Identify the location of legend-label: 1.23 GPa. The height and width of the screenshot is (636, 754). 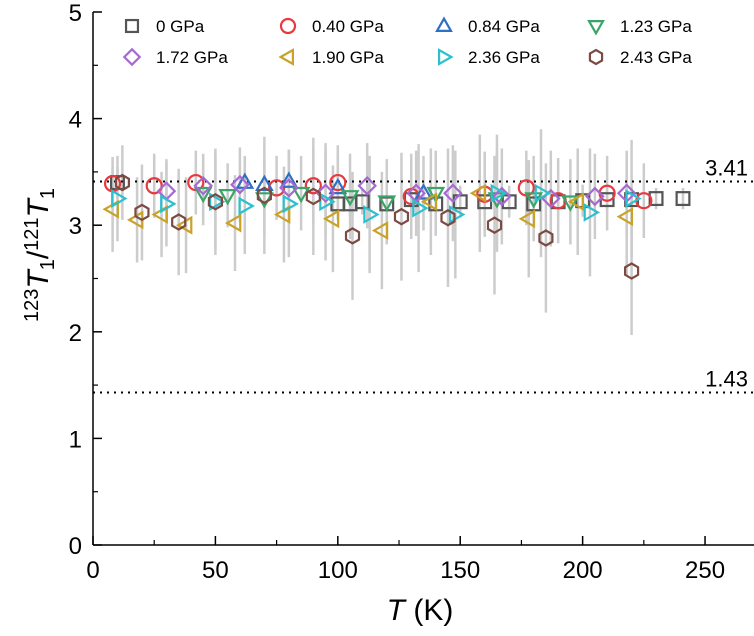
(656, 26).